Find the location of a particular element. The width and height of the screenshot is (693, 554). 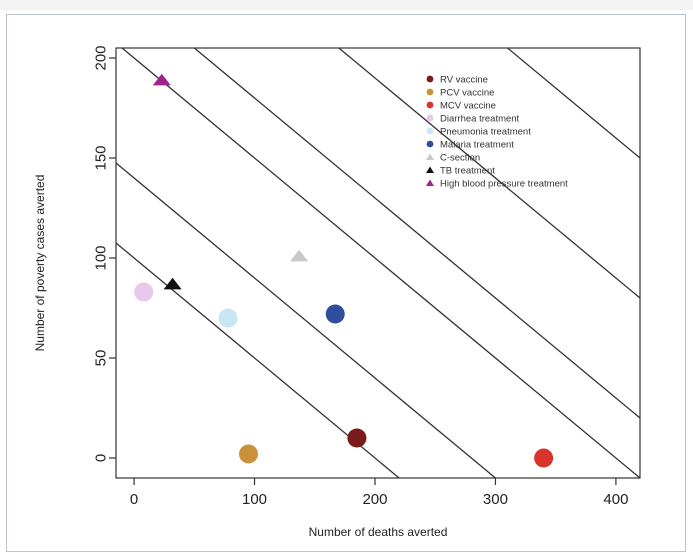

x-axis: 0 100 200 300 400 is located at coordinates (379, 493).